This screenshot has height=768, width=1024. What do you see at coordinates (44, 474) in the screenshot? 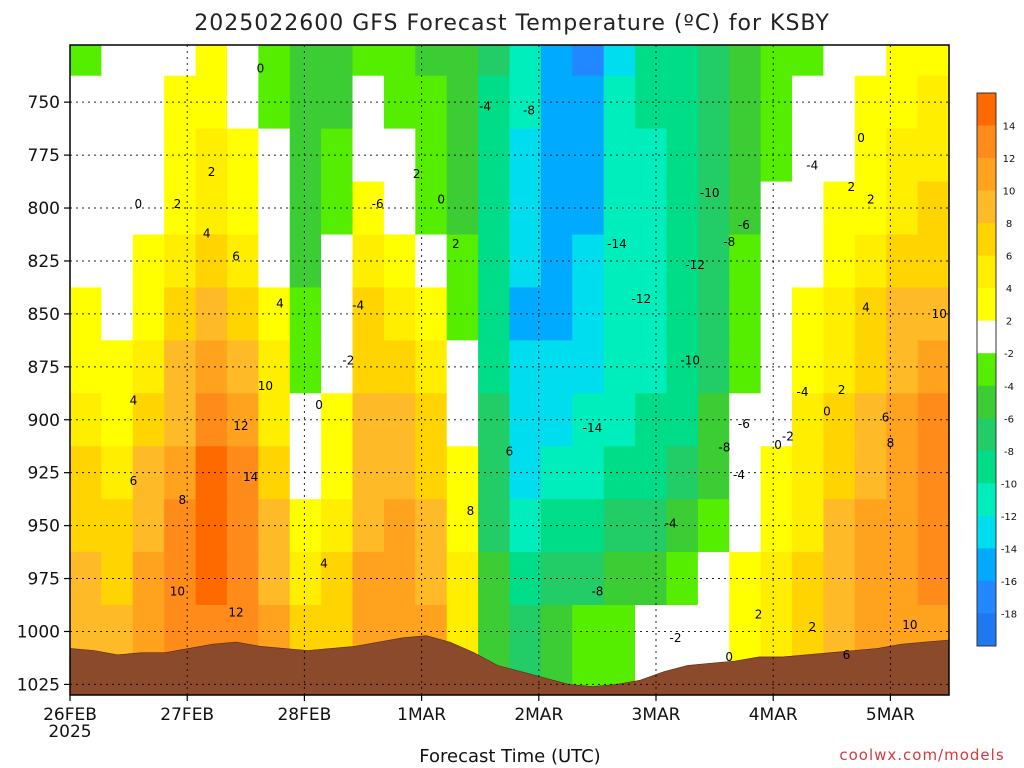
I see `y-tick-label: 925` at bounding box center [44, 474].